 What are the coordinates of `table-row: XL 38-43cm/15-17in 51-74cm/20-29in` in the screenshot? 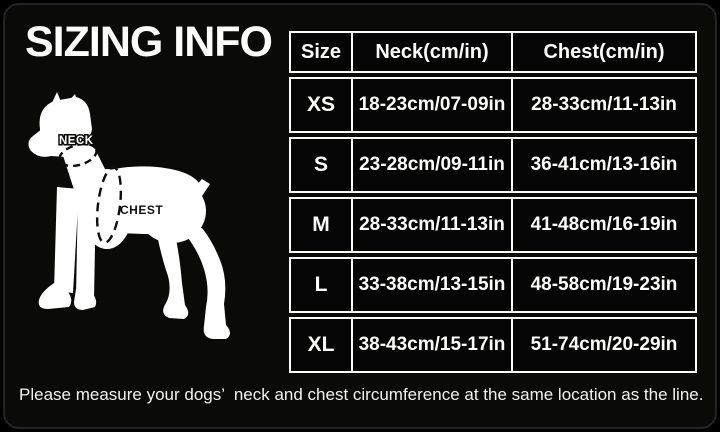 It's located at (493, 345).